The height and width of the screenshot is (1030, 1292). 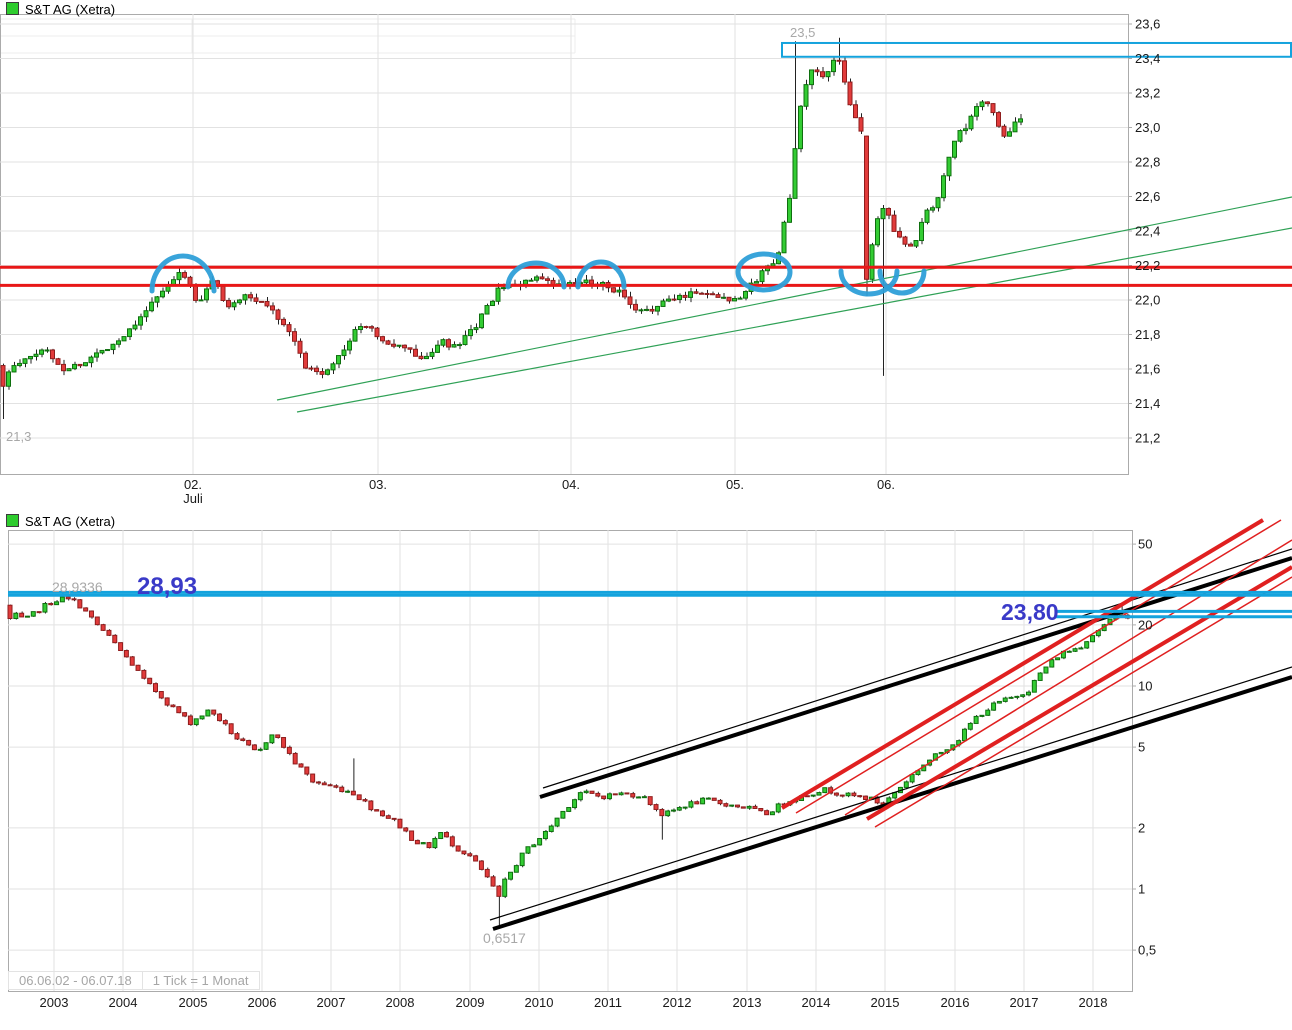 What do you see at coordinates (1147, 369) in the screenshot?
I see `y-tick-label: 21,6` at bounding box center [1147, 369].